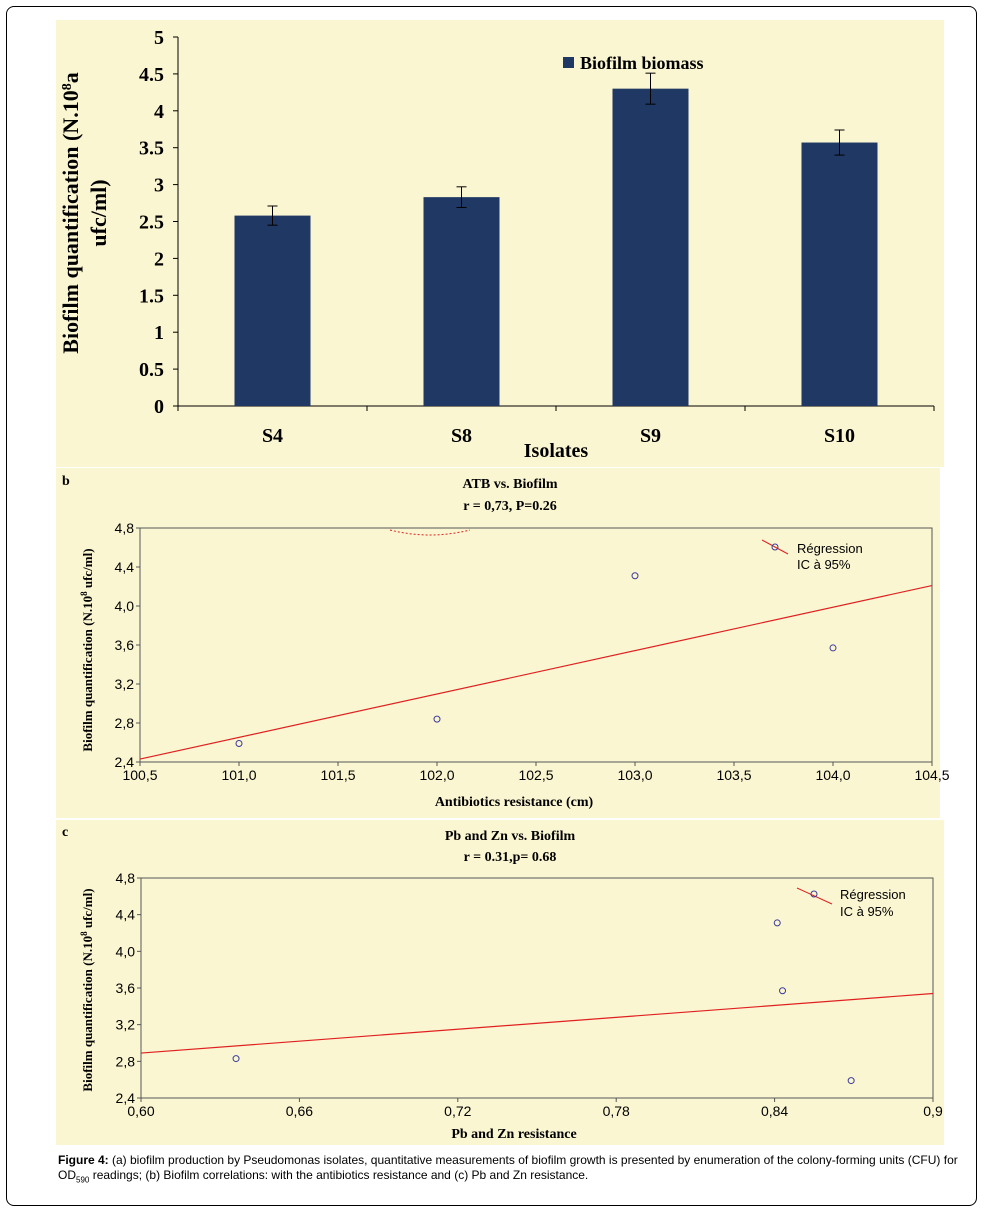  Describe the element at coordinates (126, 1025) in the screenshot. I see `panel-c-ytick-label: 3,2` at that location.